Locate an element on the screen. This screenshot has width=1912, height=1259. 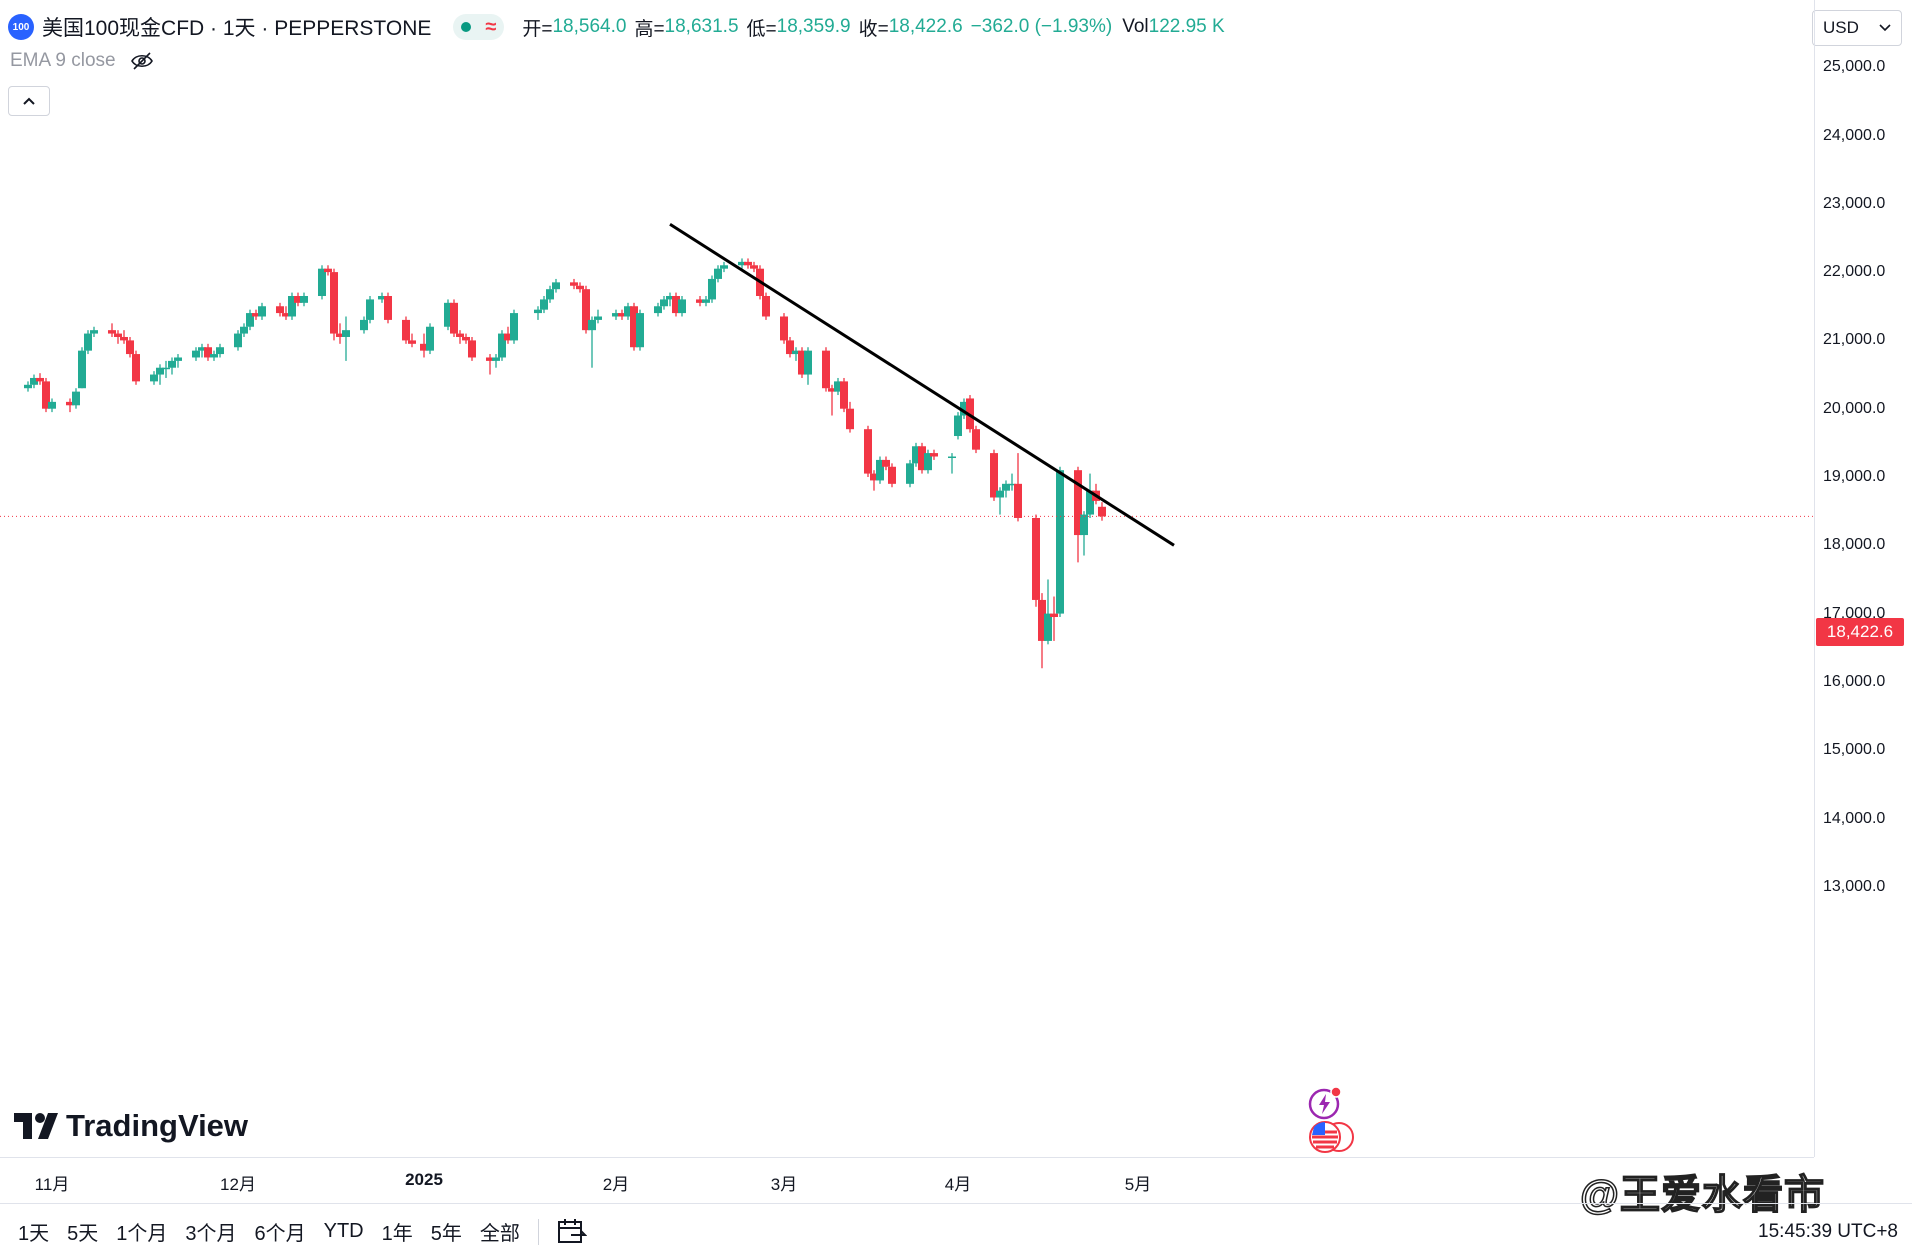
range-button: 6个月 is located at coordinates (280, 1234).